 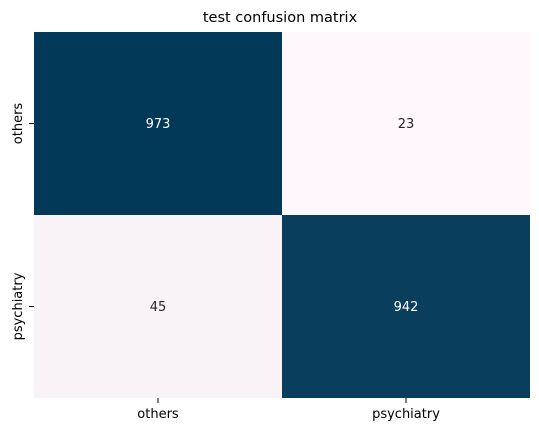 What do you see at coordinates (18, 124) in the screenshot?
I see `y-tick-label-others: others` at bounding box center [18, 124].